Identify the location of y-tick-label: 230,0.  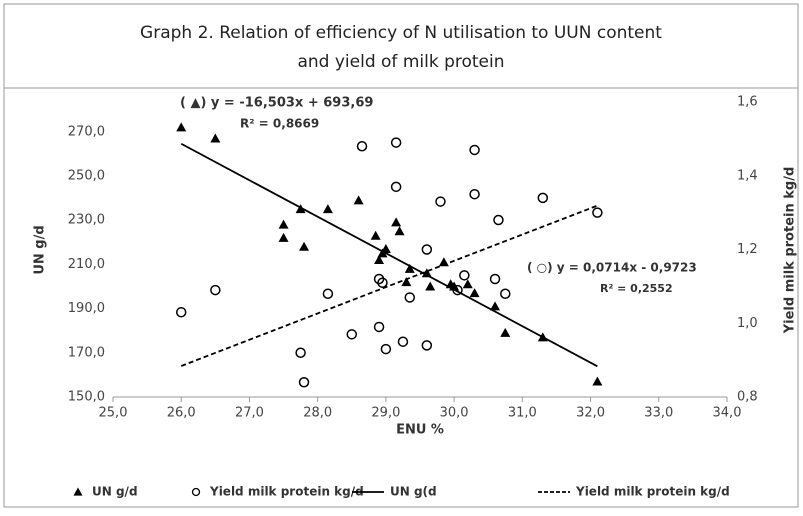
(86, 220).